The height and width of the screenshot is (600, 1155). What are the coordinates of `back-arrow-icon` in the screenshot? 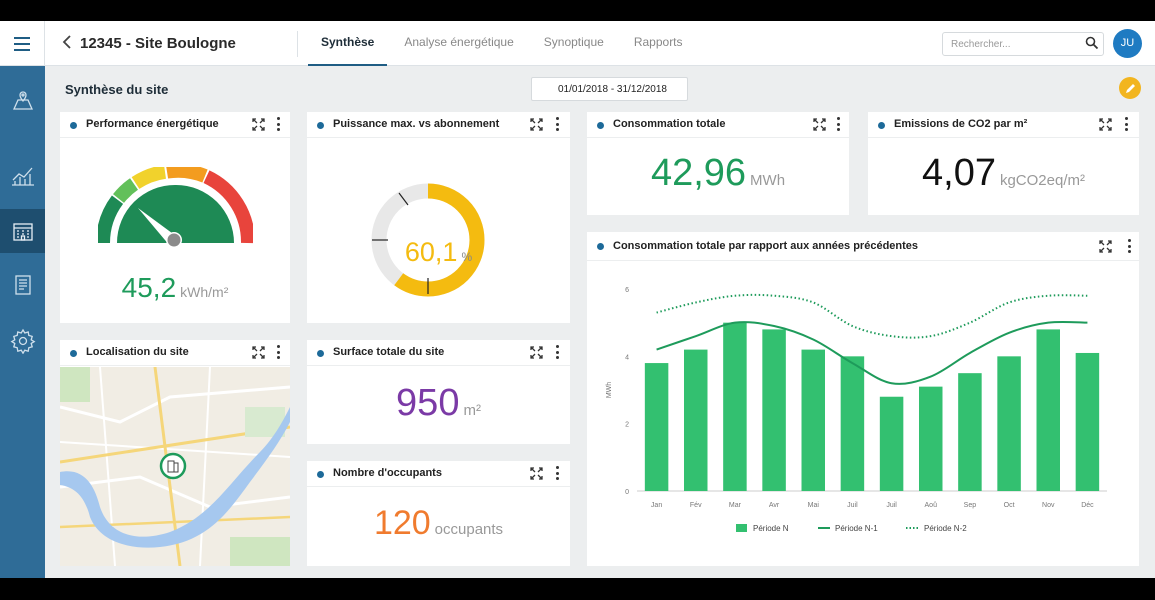 It's located at (67, 43).